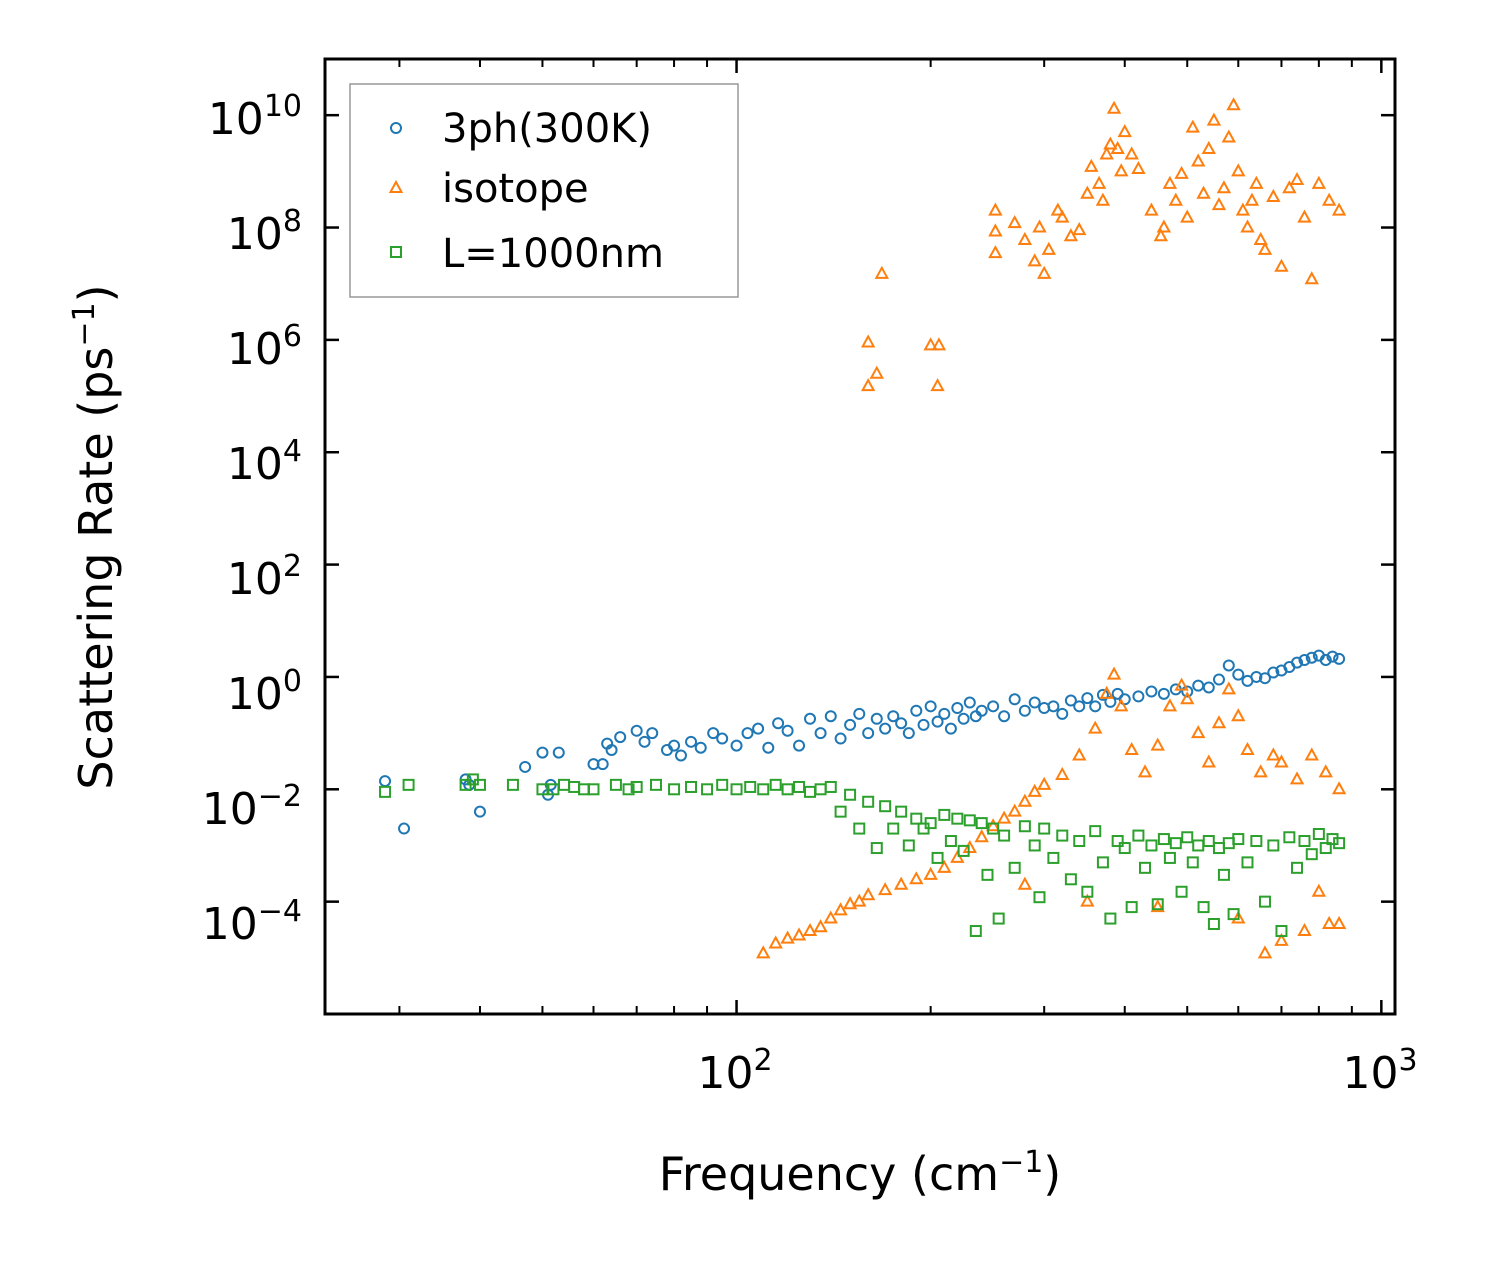  What do you see at coordinates (734, 1071) in the screenshot?
I see `x-tick-label-100: 102` at bounding box center [734, 1071].